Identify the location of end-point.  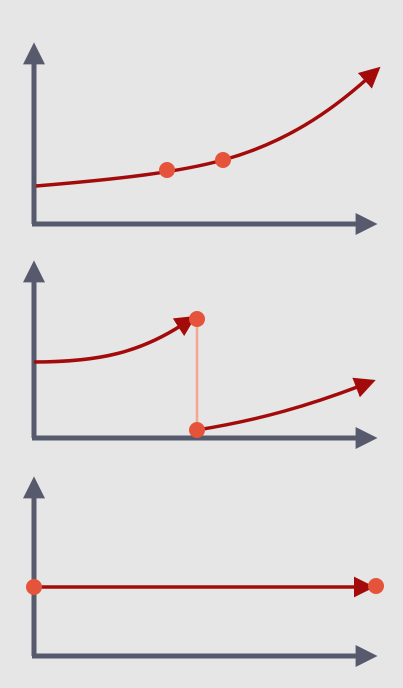
(376, 586).